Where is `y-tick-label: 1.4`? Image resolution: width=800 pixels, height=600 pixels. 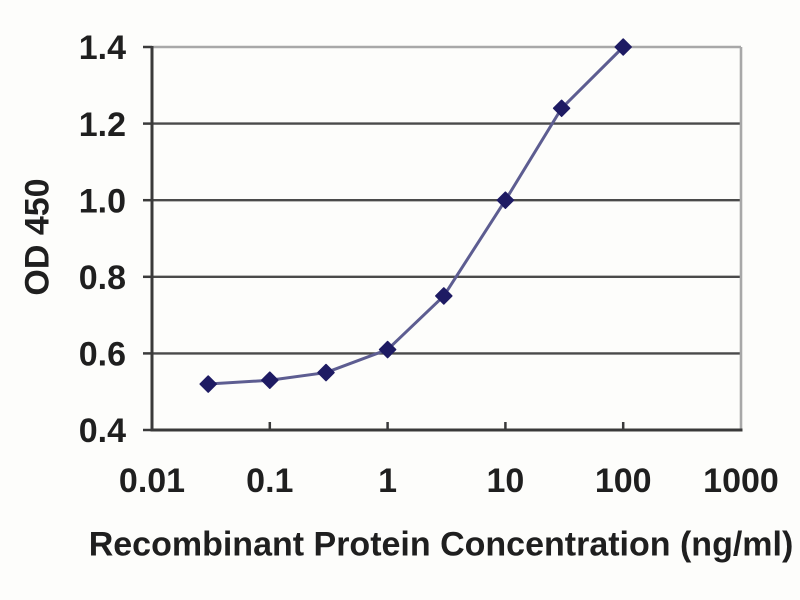
y-tick-label: 1.4 is located at coordinates (102, 48).